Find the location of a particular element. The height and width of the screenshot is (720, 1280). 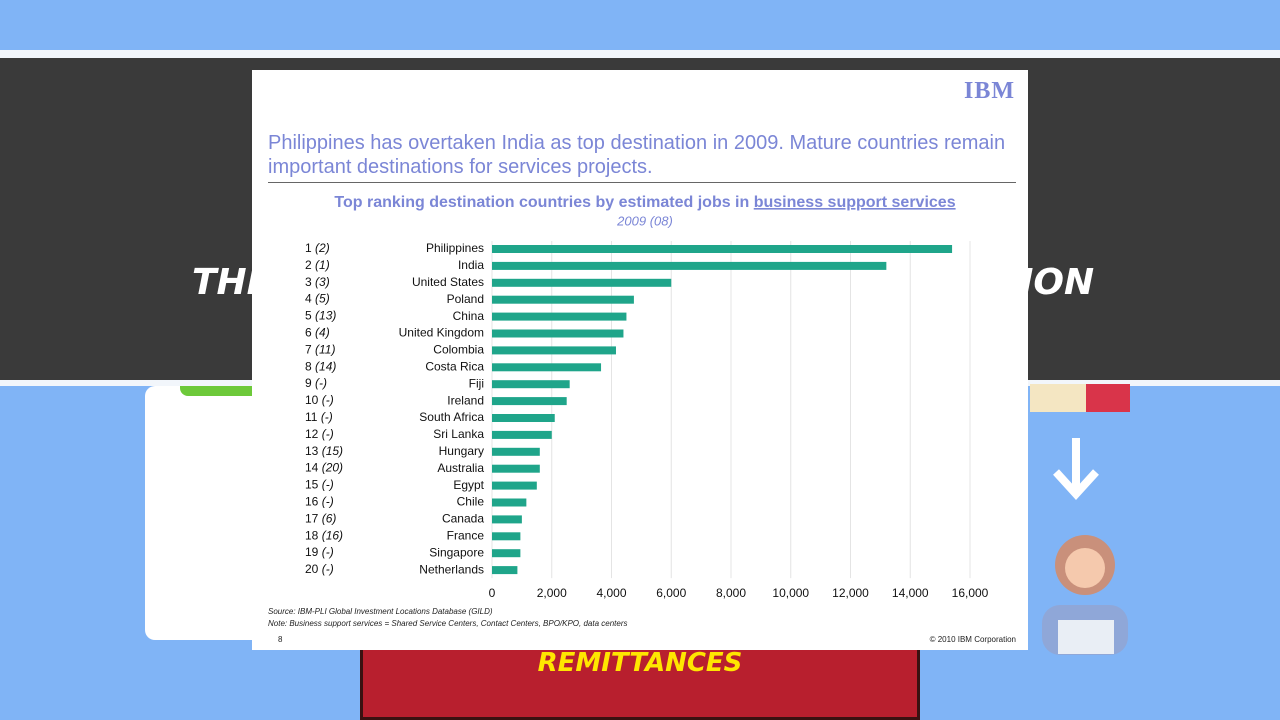

chart-subtitle: 2009 (08) is located at coordinates (644, 220).